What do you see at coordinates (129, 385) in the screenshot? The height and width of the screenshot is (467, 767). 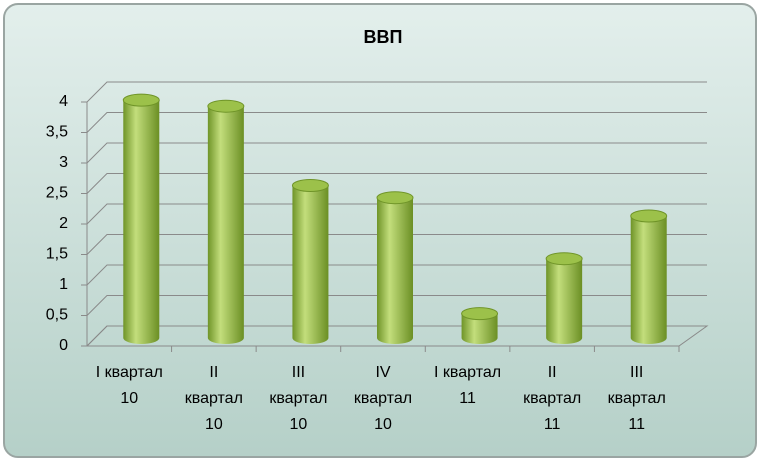 I see `x-tick-label: I квартал 10` at bounding box center [129, 385].